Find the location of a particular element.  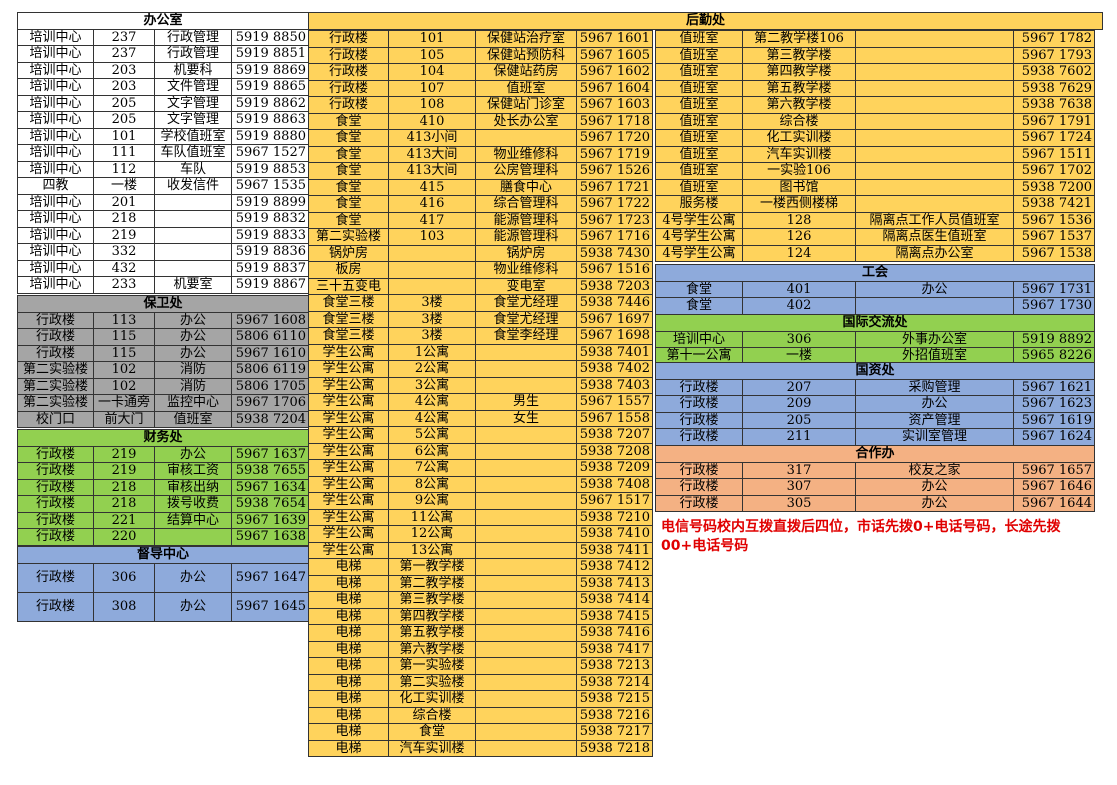

phone-cell: 5967 1535 is located at coordinates (270, 186).